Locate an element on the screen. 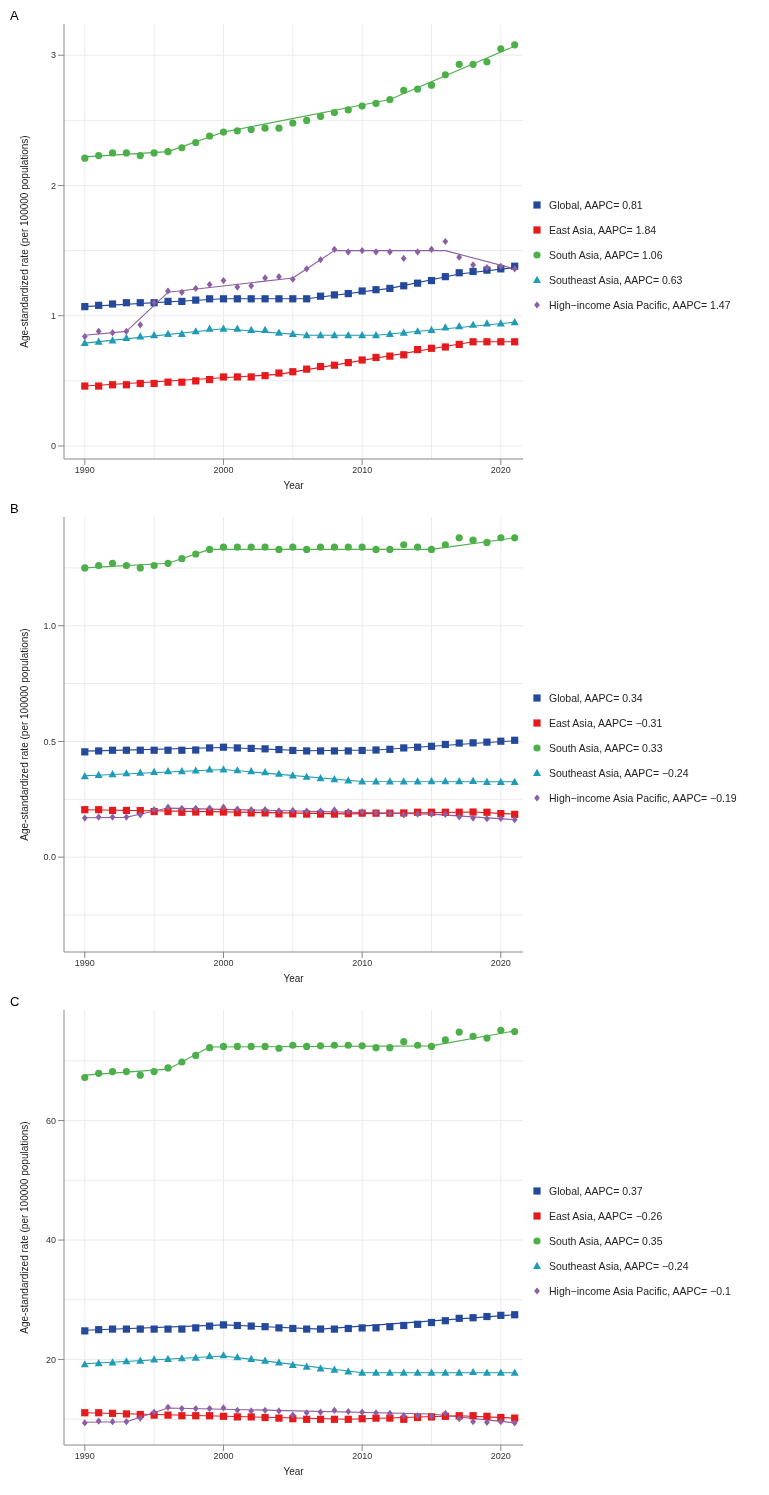  legend-label: Southeast Asia, AAPC= −0.24 is located at coordinates (619, 1265).